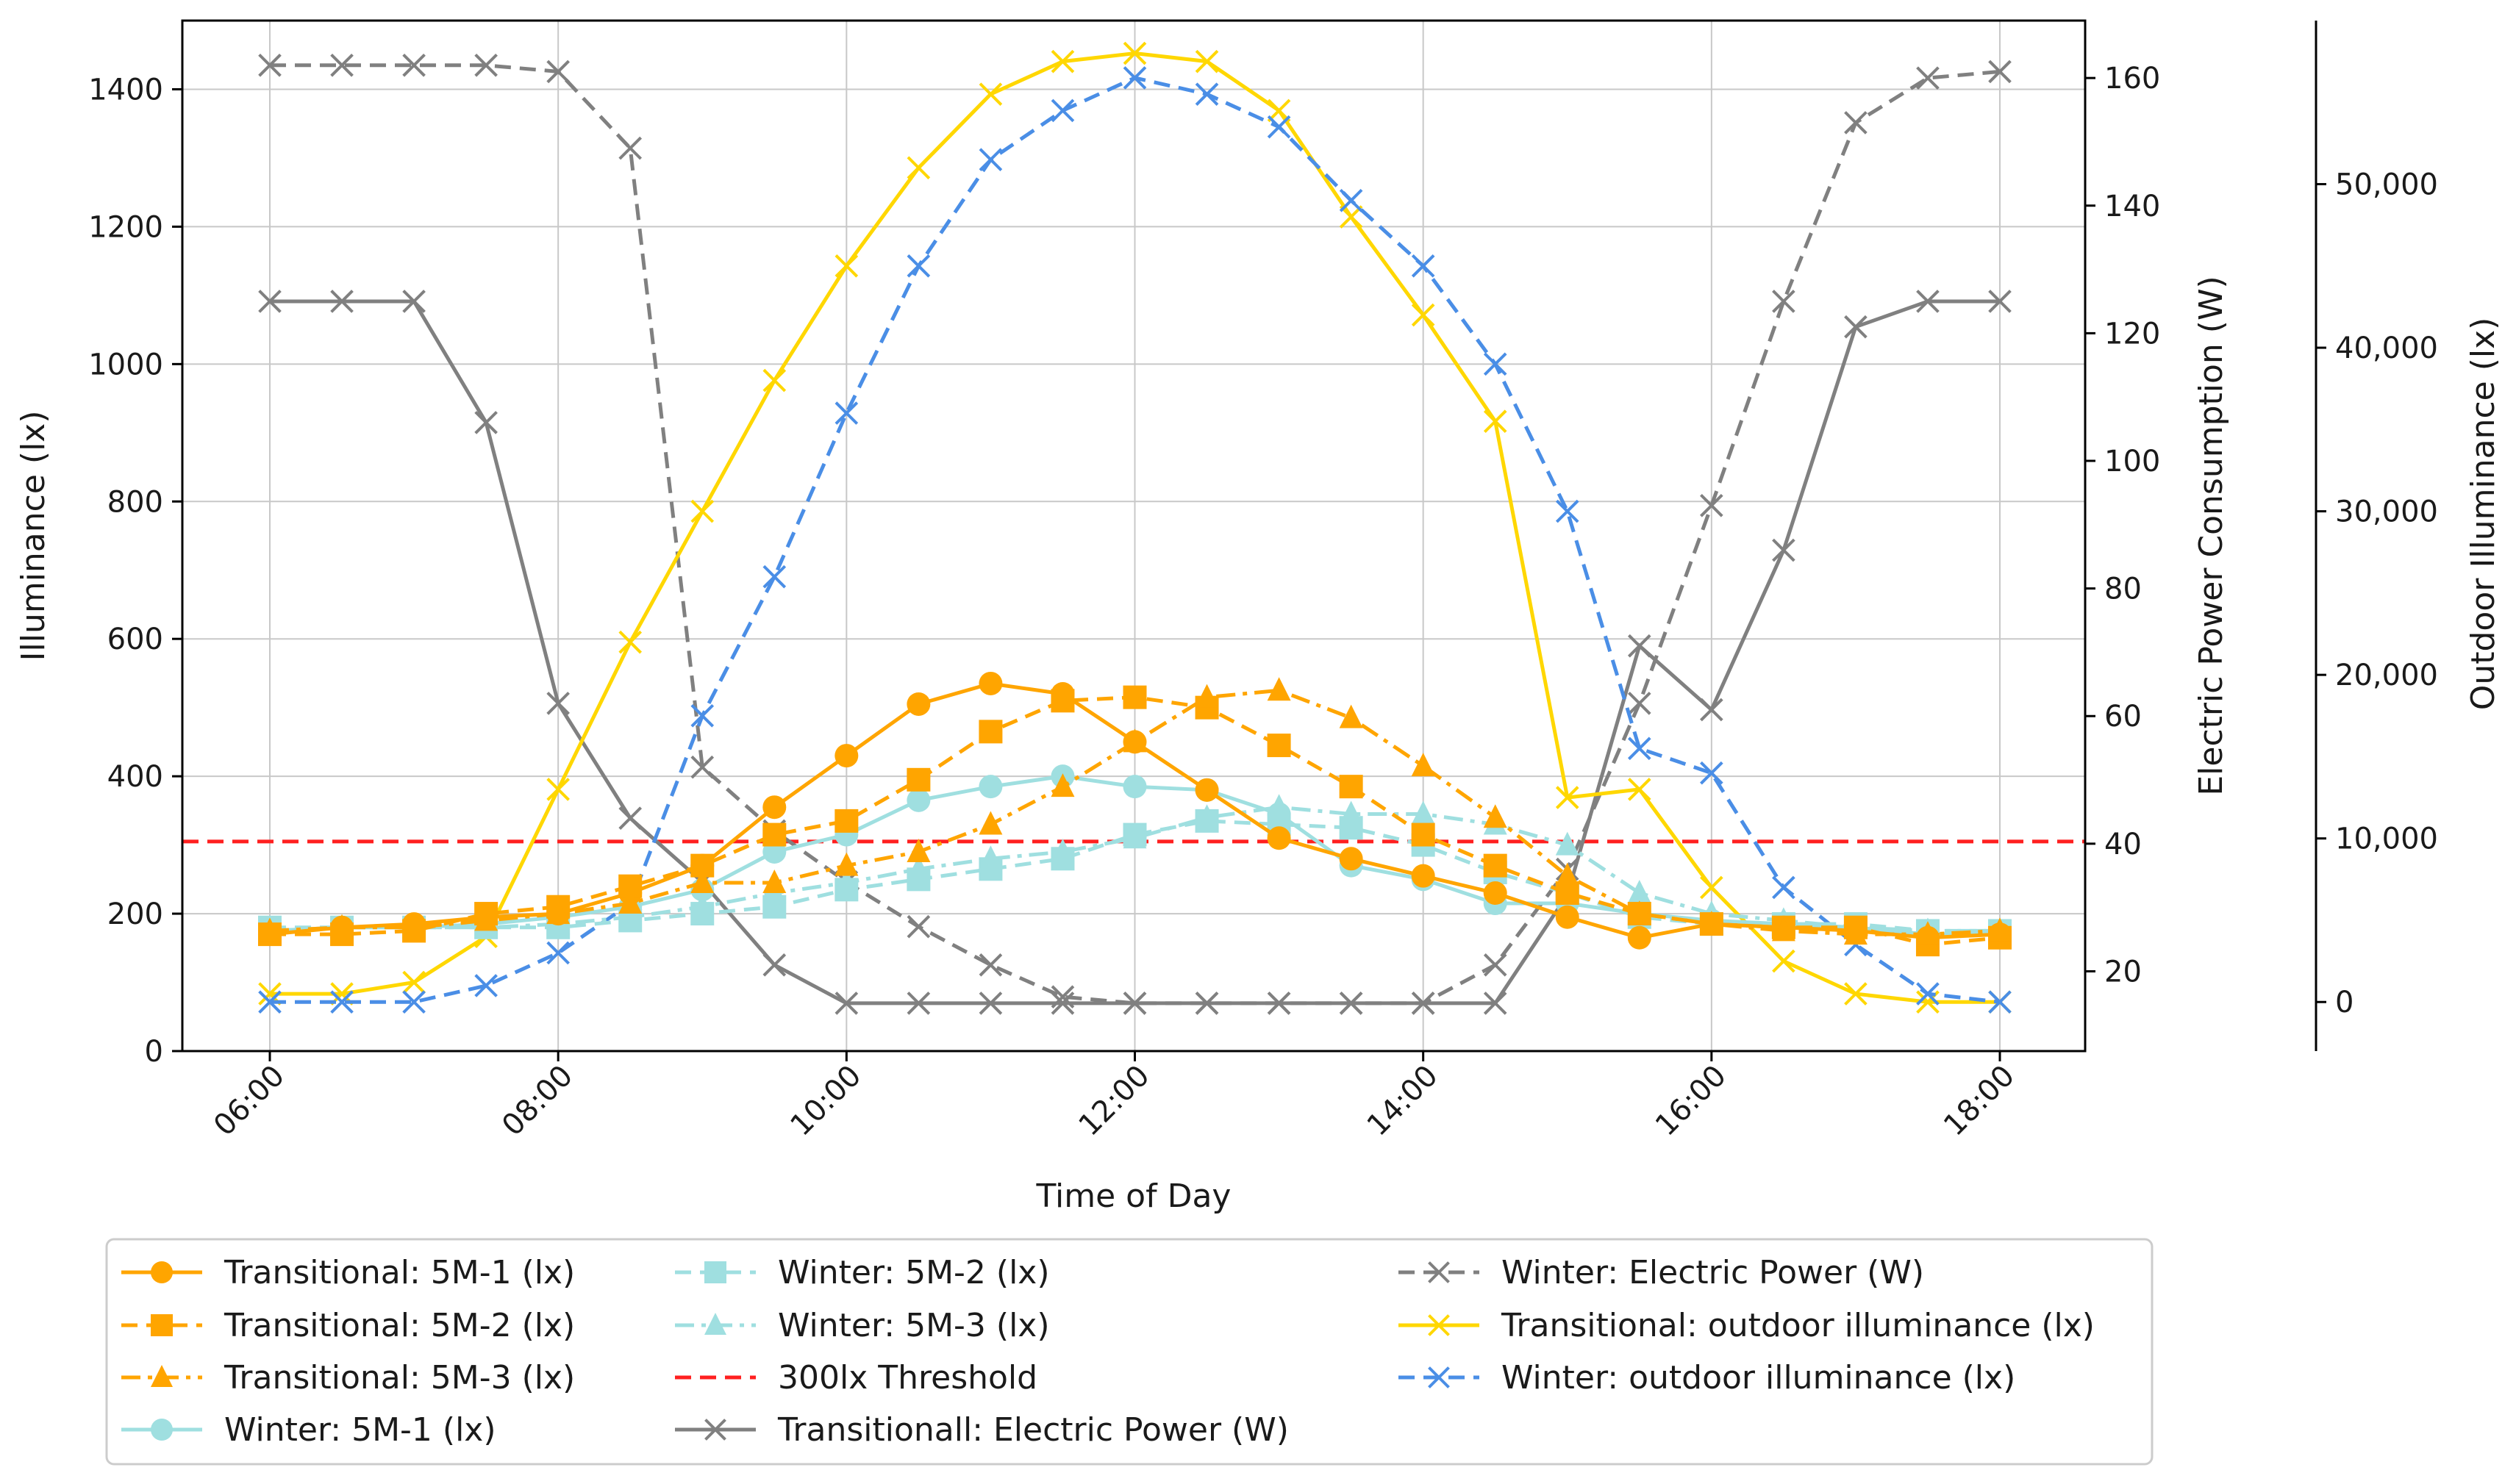 The height and width of the screenshot is (1484, 2516). Describe the element at coordinates (2483, 514) in the screenshot. I see `y3-axis-label: Outdoor Illuminance (lx)` at that location.